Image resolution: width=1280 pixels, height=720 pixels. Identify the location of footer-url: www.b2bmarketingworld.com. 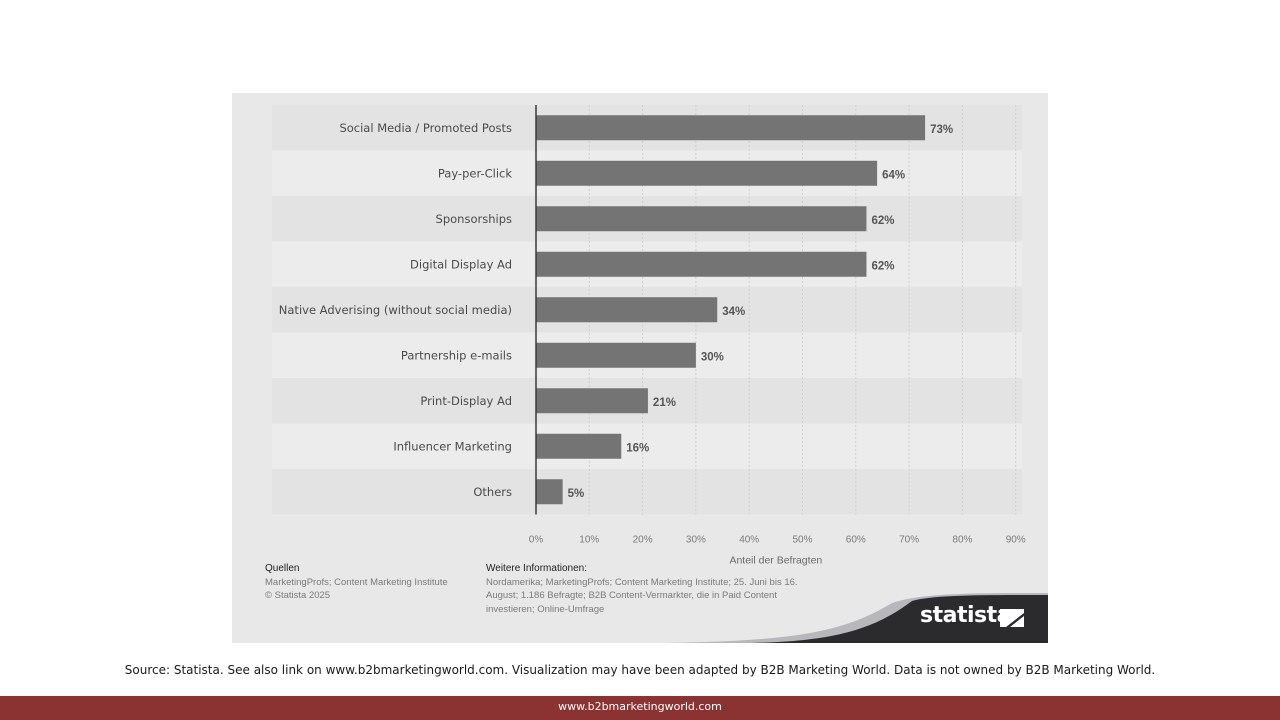
(640, 706).